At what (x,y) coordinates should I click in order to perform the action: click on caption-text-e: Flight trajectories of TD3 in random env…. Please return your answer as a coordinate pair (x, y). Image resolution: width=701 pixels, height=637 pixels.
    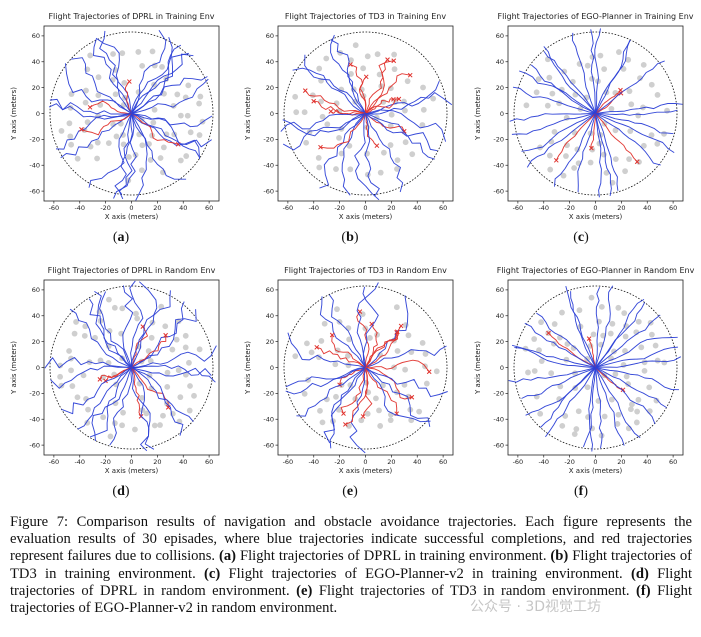
    Looking at the image, I should click on (474, 590).